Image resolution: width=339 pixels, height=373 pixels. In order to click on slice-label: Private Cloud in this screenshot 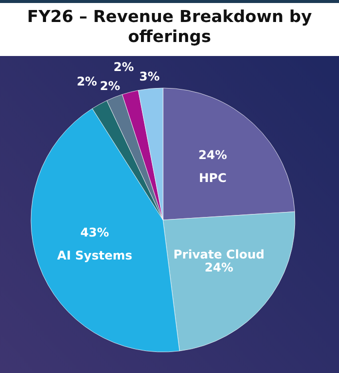, I will do `click(218, 254)`.